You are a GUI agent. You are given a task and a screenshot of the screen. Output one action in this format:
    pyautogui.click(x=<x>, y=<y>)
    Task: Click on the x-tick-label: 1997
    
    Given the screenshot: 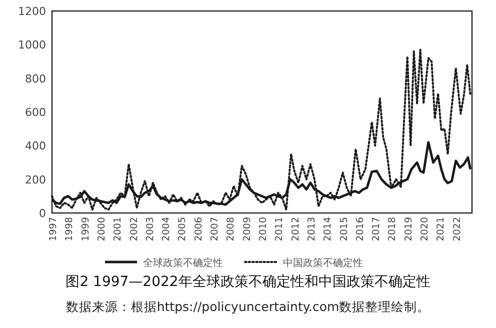 What is the action you would take?
    pyautogui.click(x=53, y=229)
    